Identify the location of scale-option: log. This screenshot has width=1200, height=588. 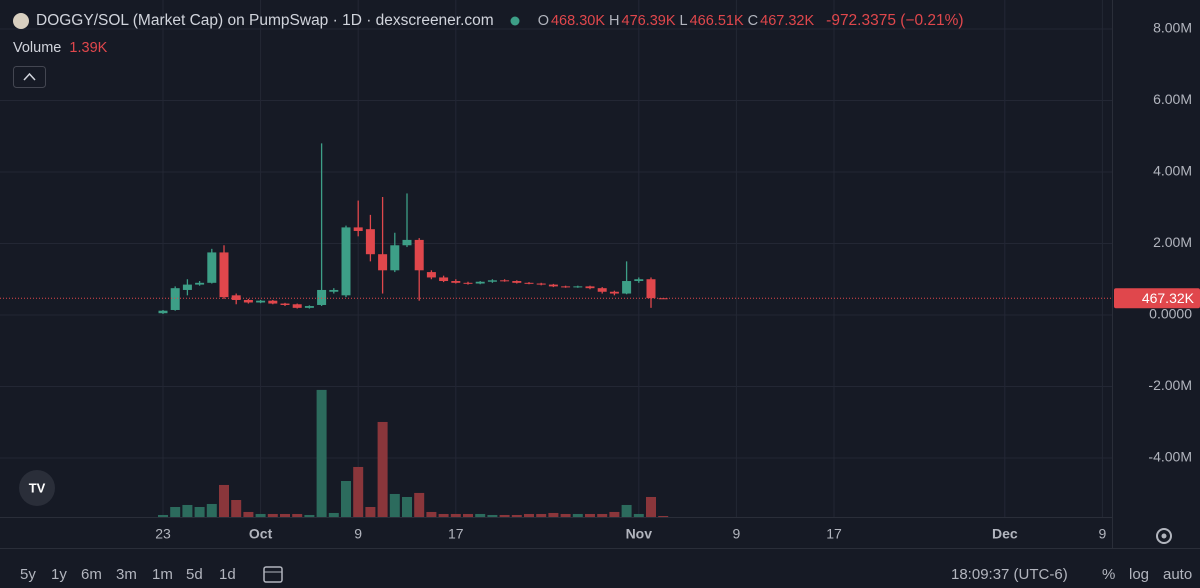
(1139, 574).